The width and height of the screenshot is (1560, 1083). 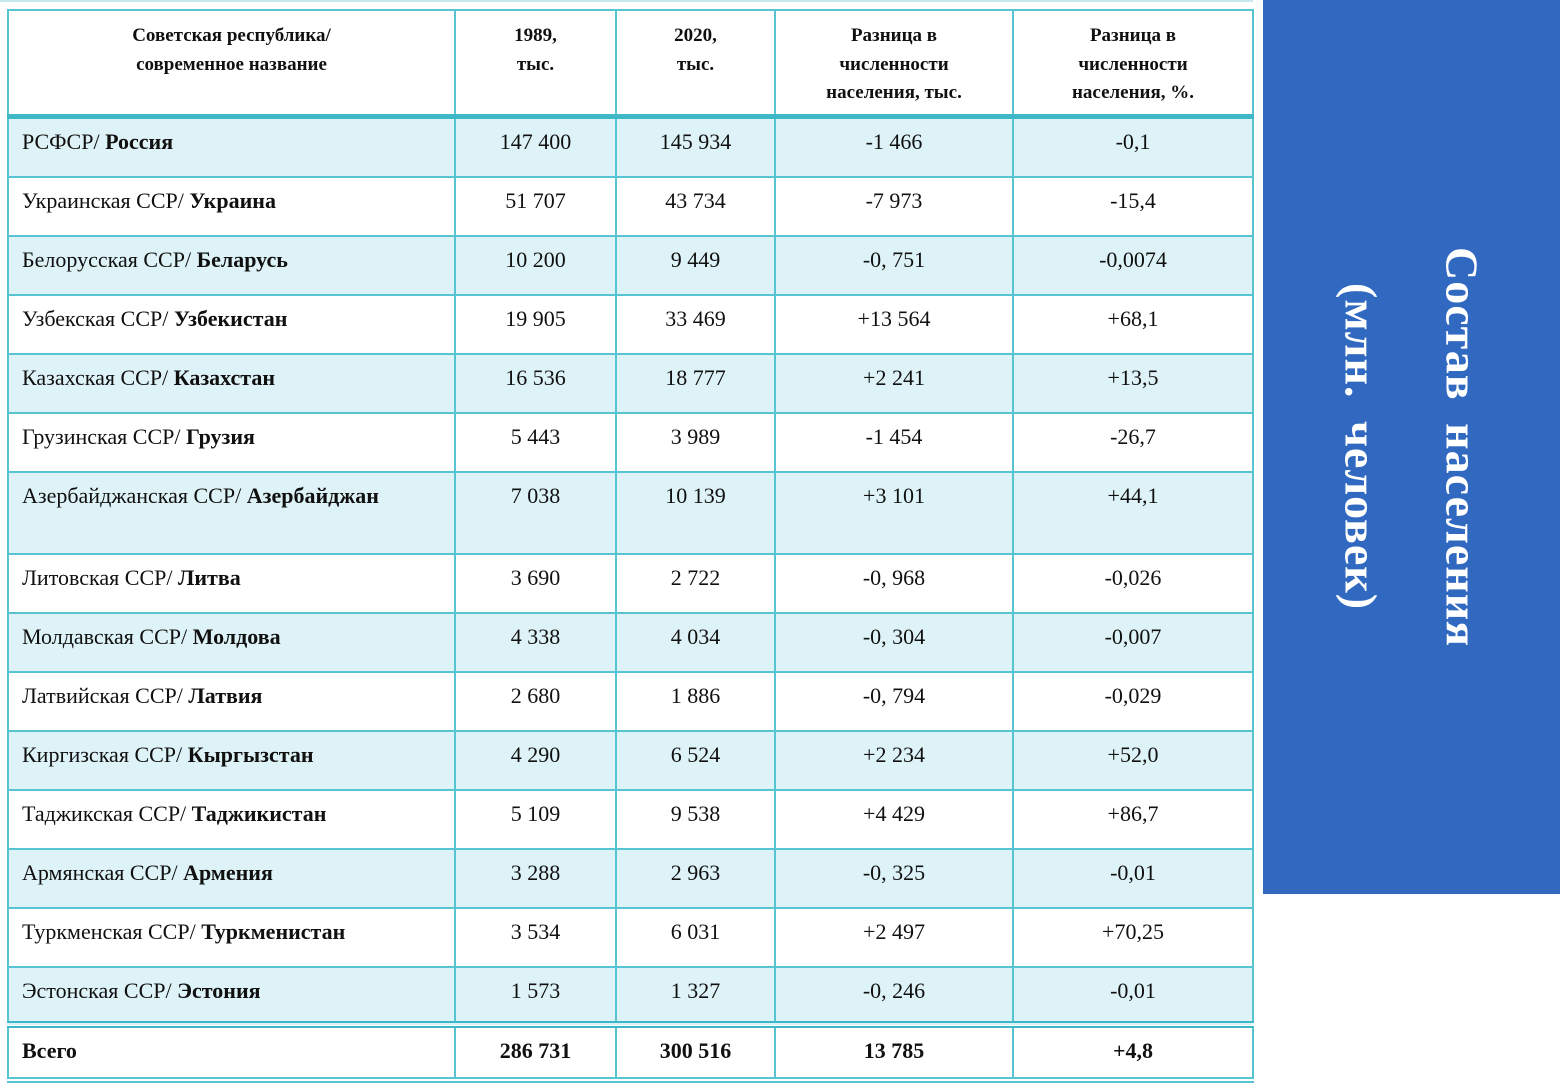 I want to click on population-diff: -0, 968, so click(x=894, y=583).